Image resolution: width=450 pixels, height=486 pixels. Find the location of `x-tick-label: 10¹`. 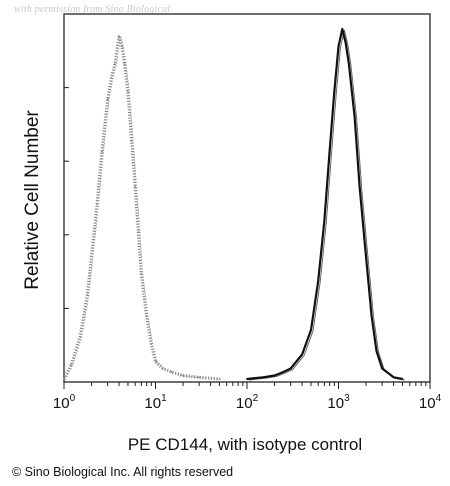

x-tick-label: 10¹ is located at coordinates (155, 402).